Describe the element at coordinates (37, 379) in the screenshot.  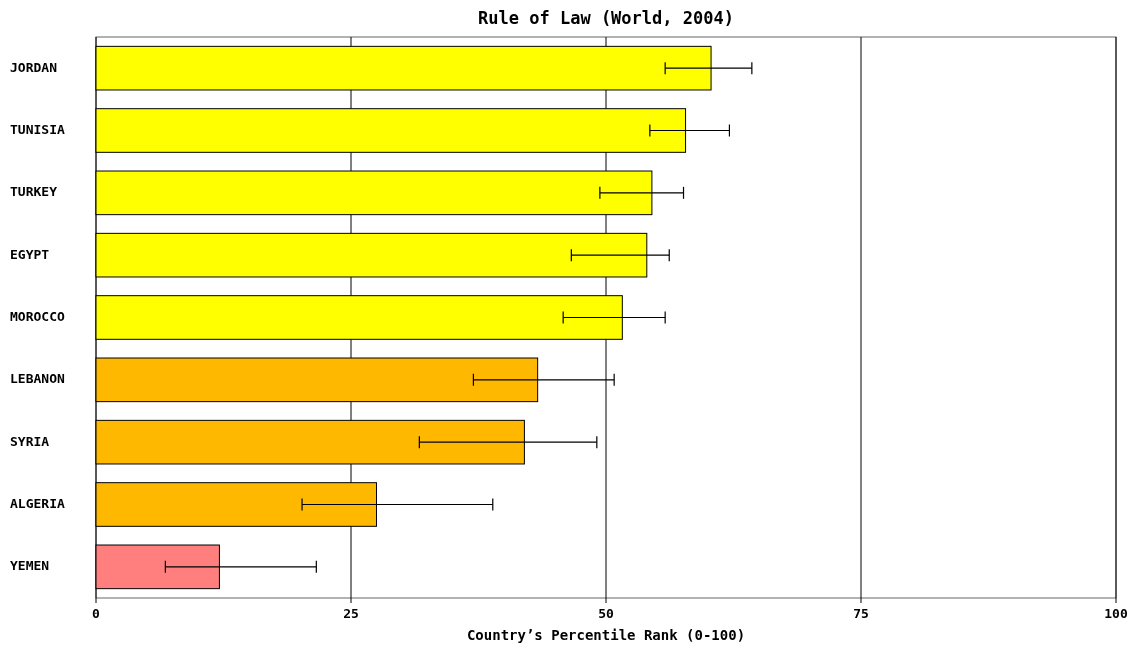
I see `y-tick-label: LEBANON` at that location.